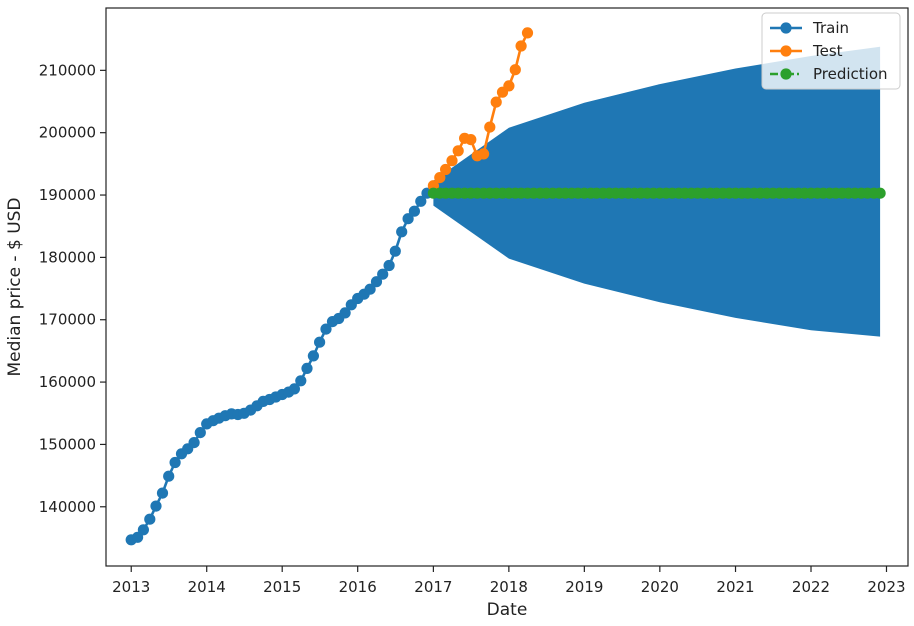 This screenshot has height=626, width=914. What do you see at coordinates (830, 28) in the screenshot?
I see `legend-label: Train` at bounding box center [830, 28].